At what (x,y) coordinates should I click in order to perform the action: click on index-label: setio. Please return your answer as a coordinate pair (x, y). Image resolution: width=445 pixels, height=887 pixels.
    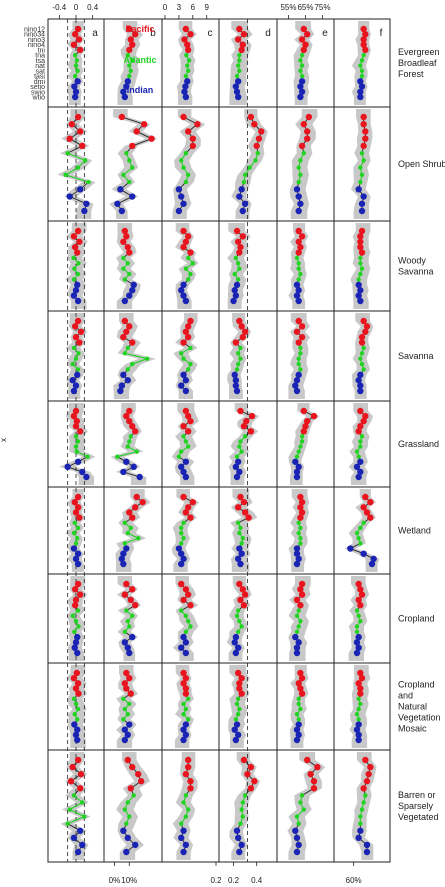
    Looking at the image, I should click on (37, 87).